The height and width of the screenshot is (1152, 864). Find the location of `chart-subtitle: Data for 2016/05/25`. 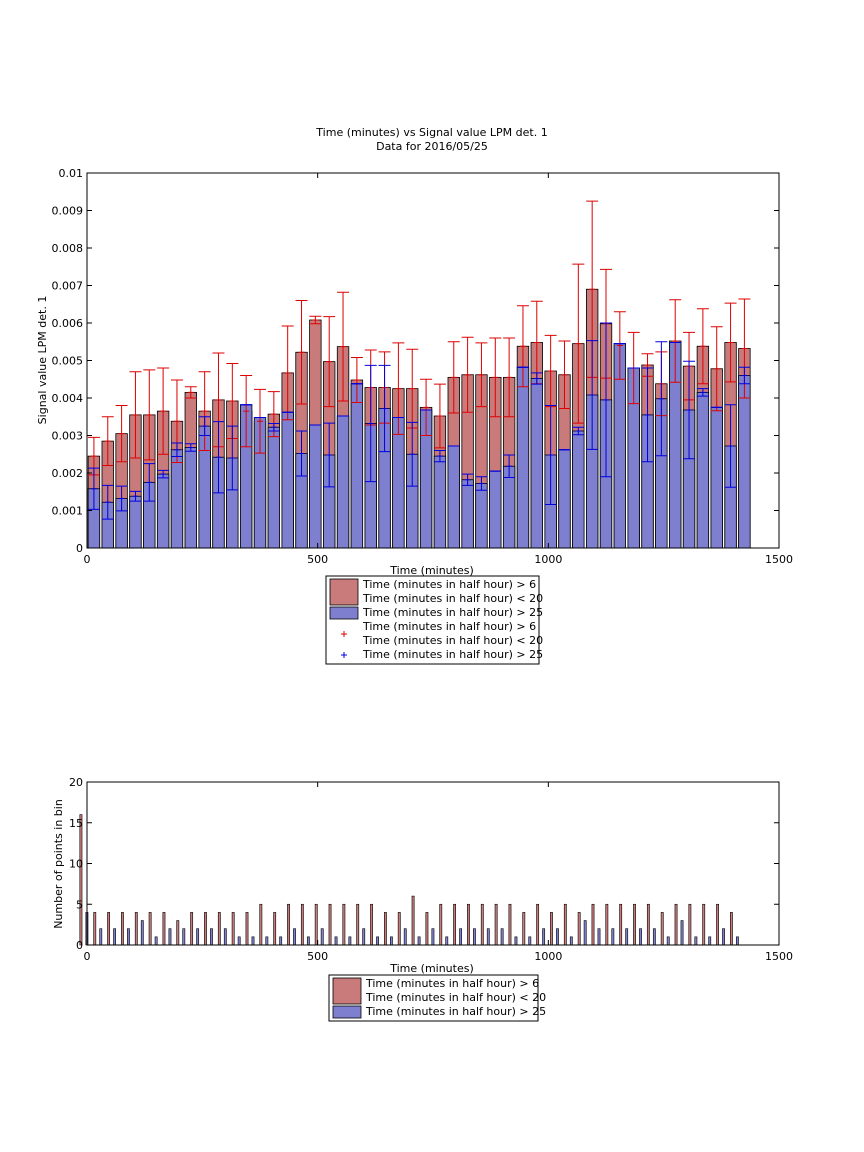

chart-subtitle: Data for 2016/05/25 is located at coordinates (432, 146).